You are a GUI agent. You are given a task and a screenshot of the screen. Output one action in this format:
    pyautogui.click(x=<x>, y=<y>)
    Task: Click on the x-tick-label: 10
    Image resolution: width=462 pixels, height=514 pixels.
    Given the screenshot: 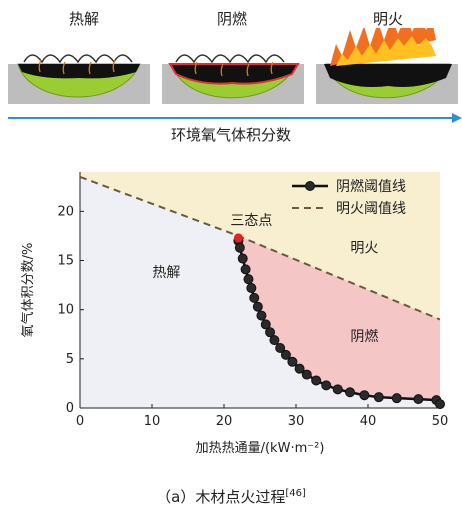 What is the action you would take?
    pyautogui.click(x=152, y=421)
    